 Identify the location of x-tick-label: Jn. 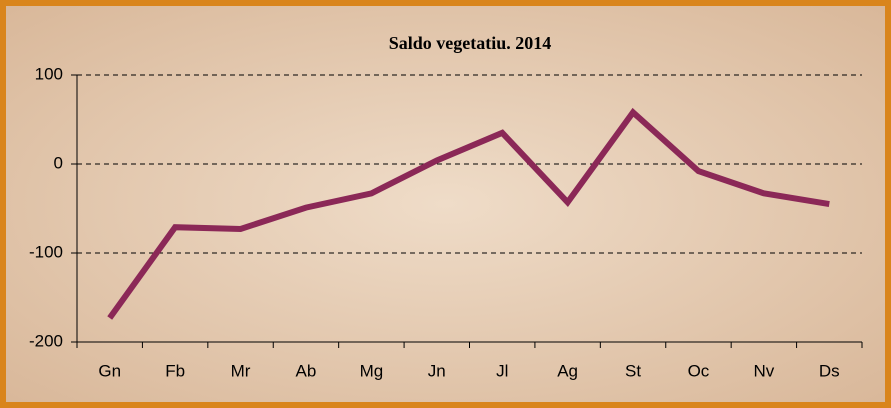
(437, 370).